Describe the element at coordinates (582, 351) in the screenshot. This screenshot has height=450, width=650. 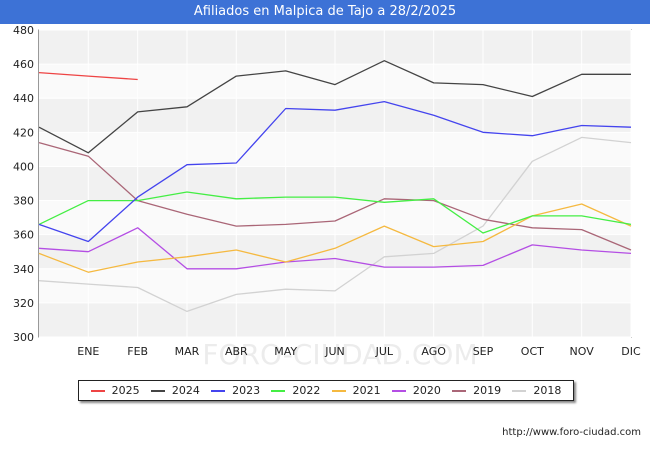
I see `x-tick-label: NOV` at that location.